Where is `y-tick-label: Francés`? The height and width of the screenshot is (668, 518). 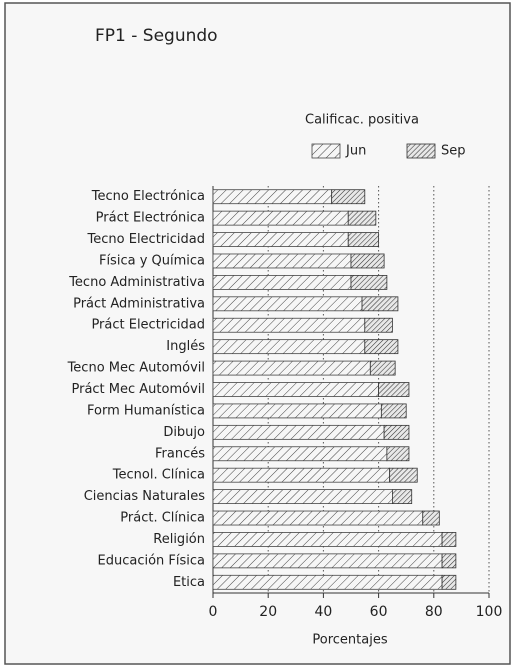 y-tick-label: Francés is located at coordinates (180, 453).